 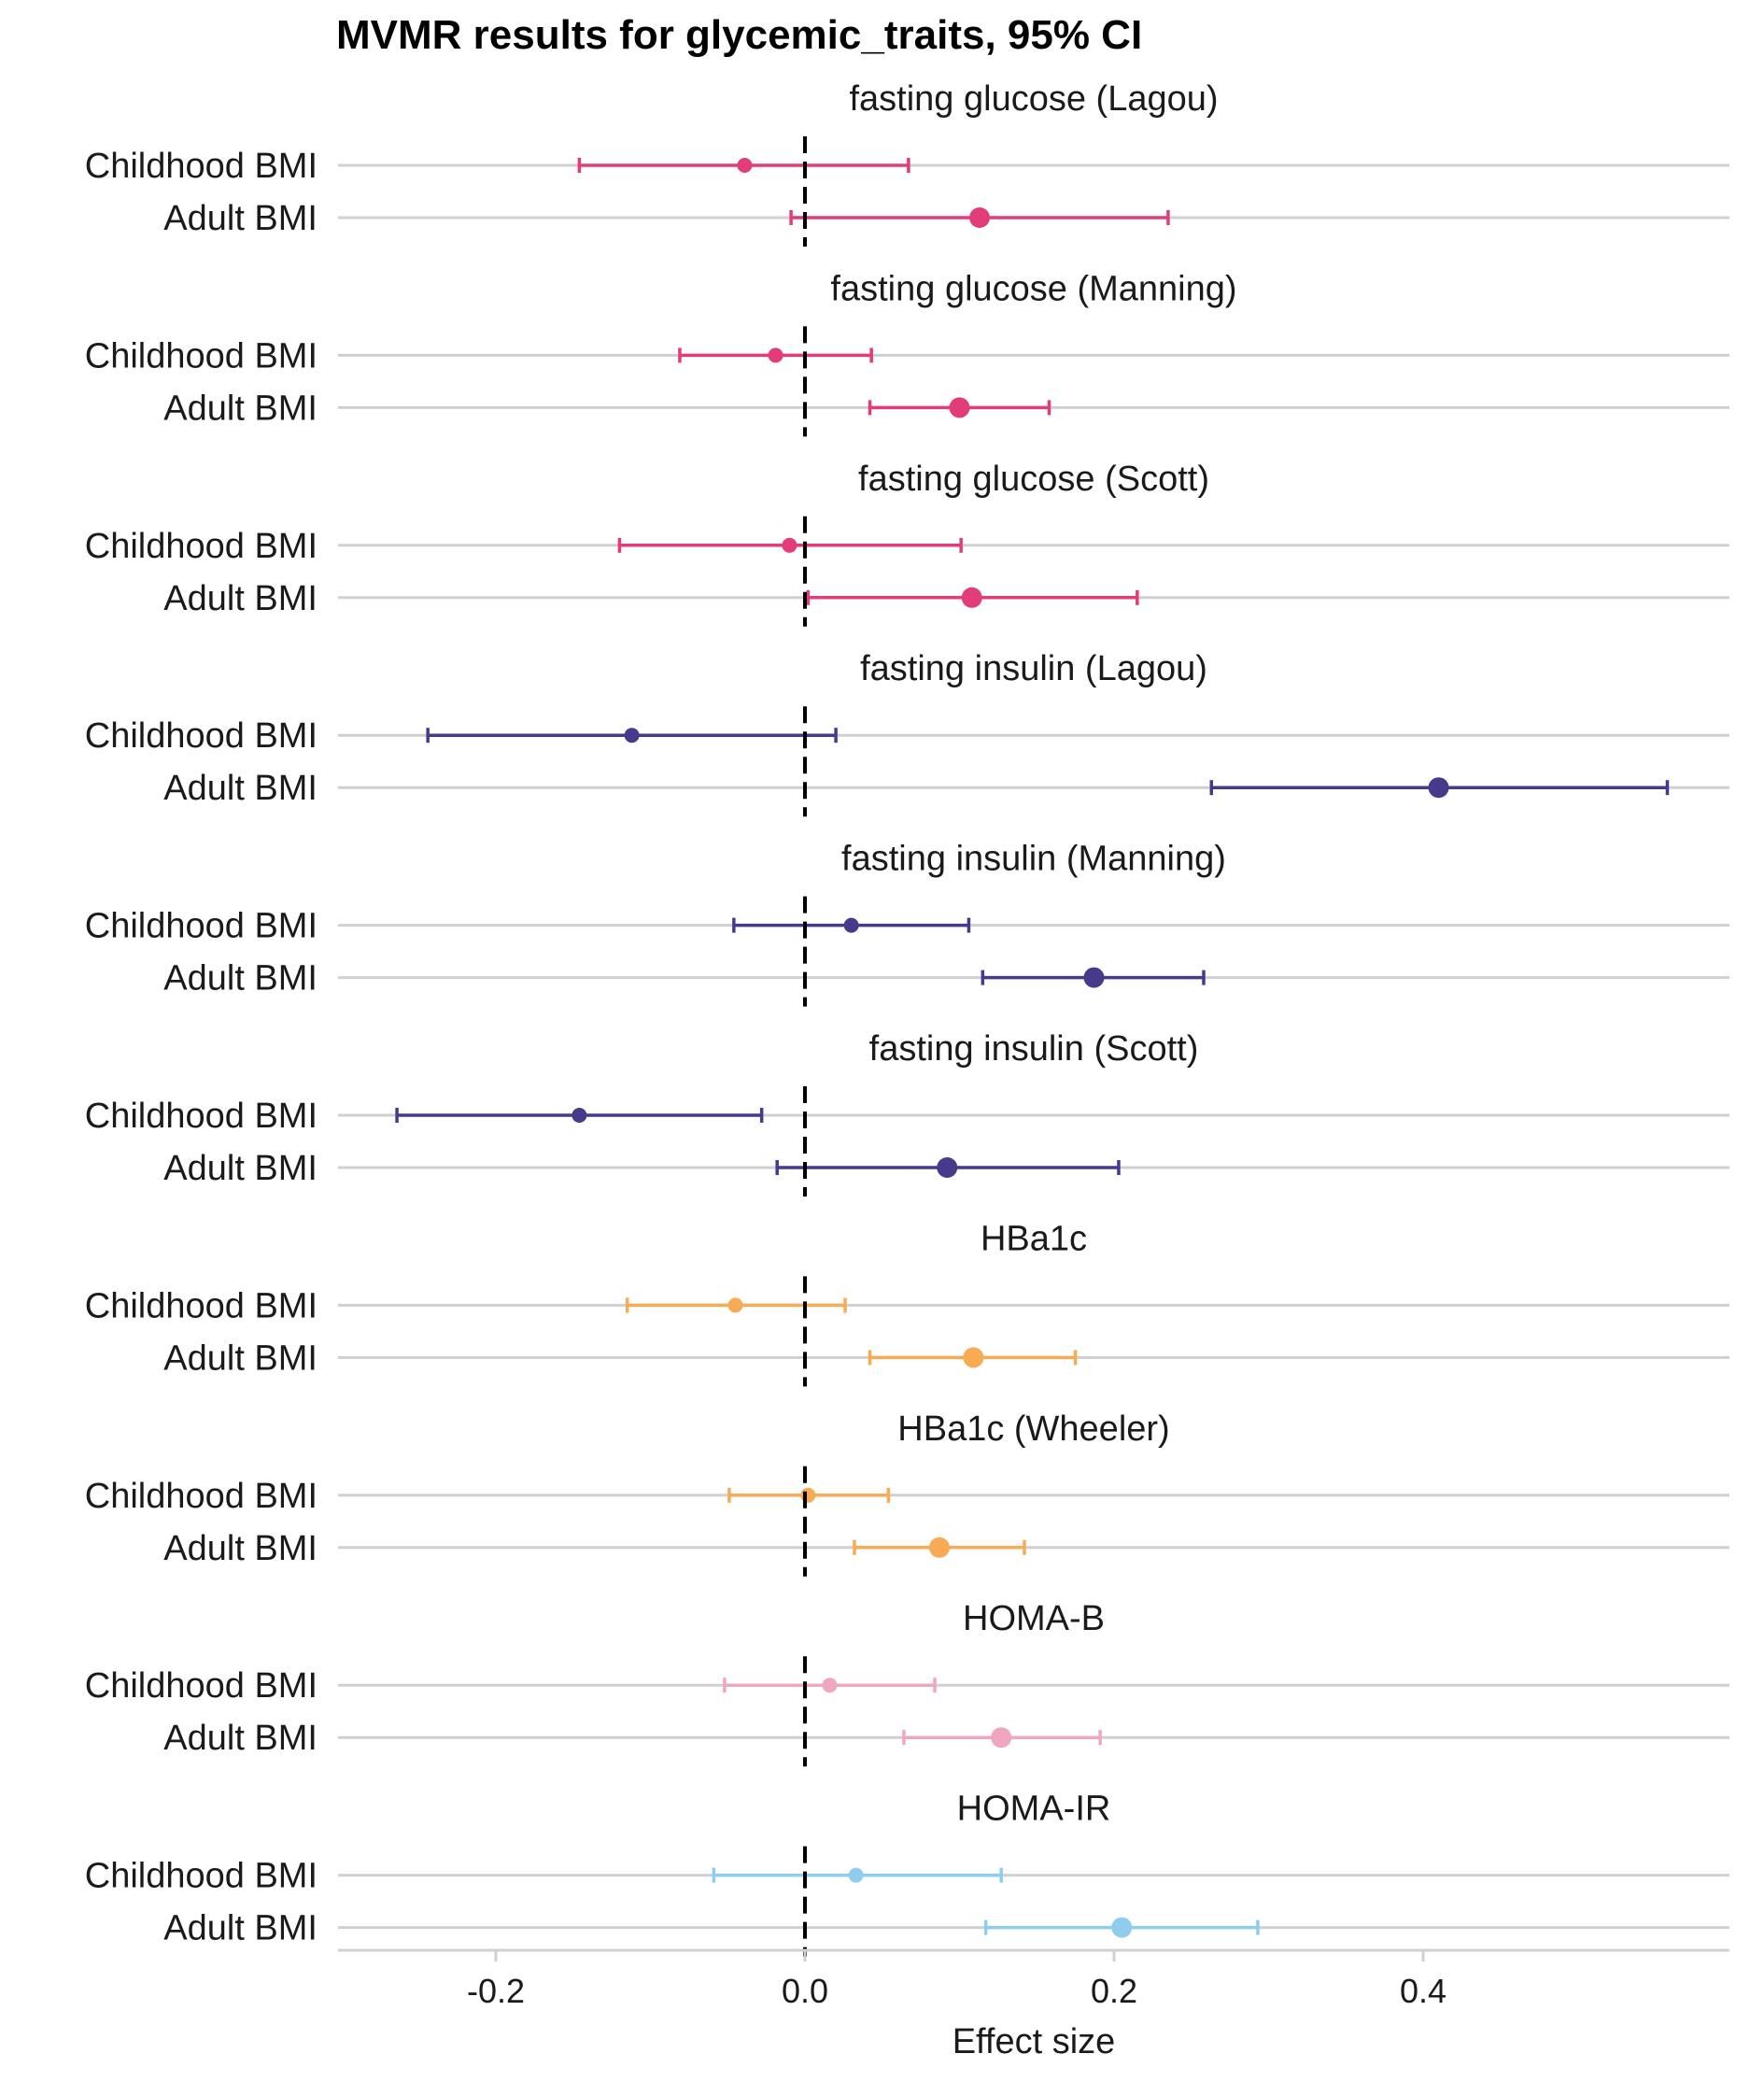 What do you see at coordinates (1033, 860) in the screenshot?
I see `facet-title: fasting insulin (Manning)` at bounding box center [1033, 860].